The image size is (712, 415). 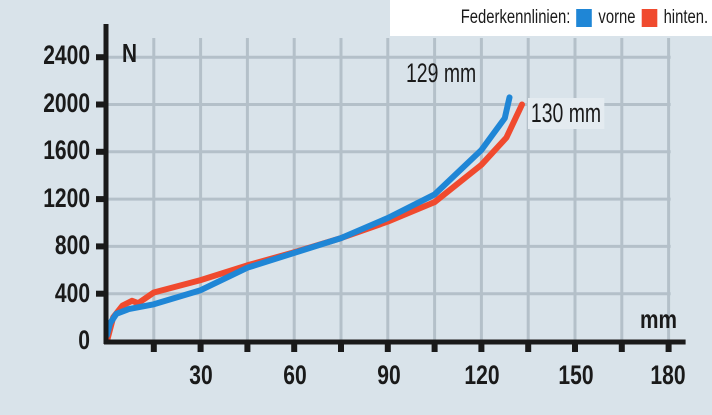 I want to click on y-tick-label: 2000, so click(x=66, y=103).